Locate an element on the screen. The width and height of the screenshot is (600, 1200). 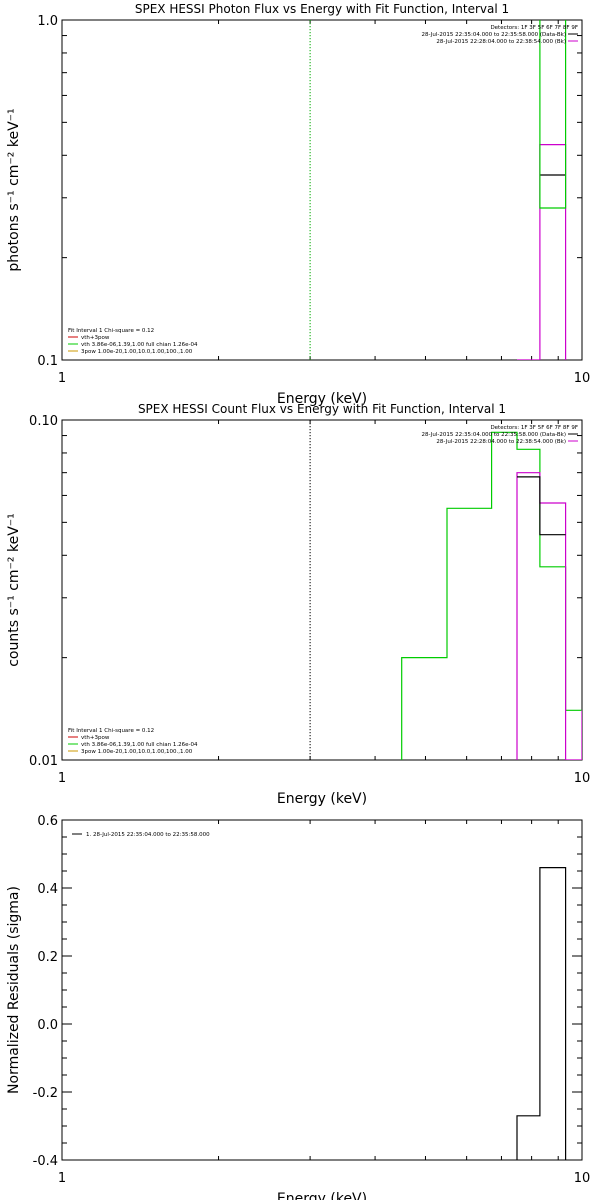
y-axis-label: Normalized Residuals (sigma) is located at coordinates (14, 990).